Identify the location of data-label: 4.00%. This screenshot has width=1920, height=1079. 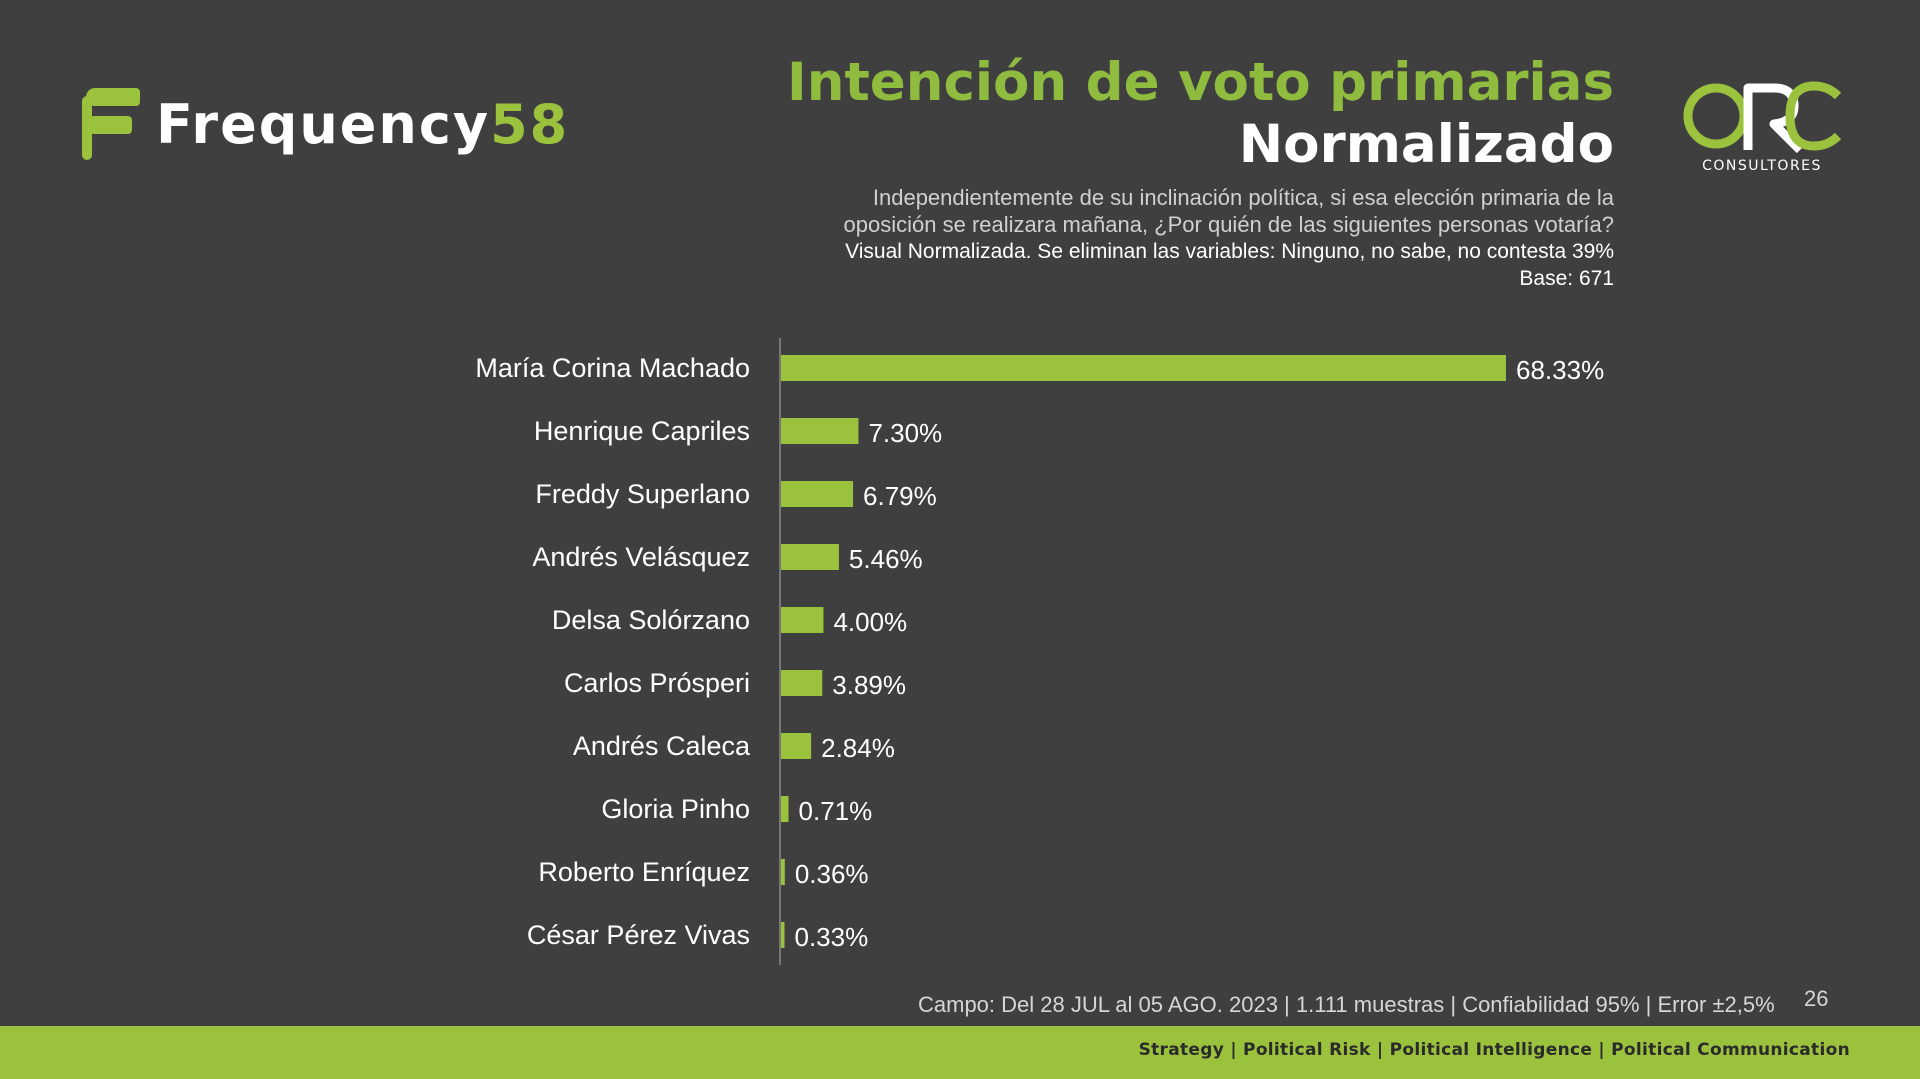
(870, 622).